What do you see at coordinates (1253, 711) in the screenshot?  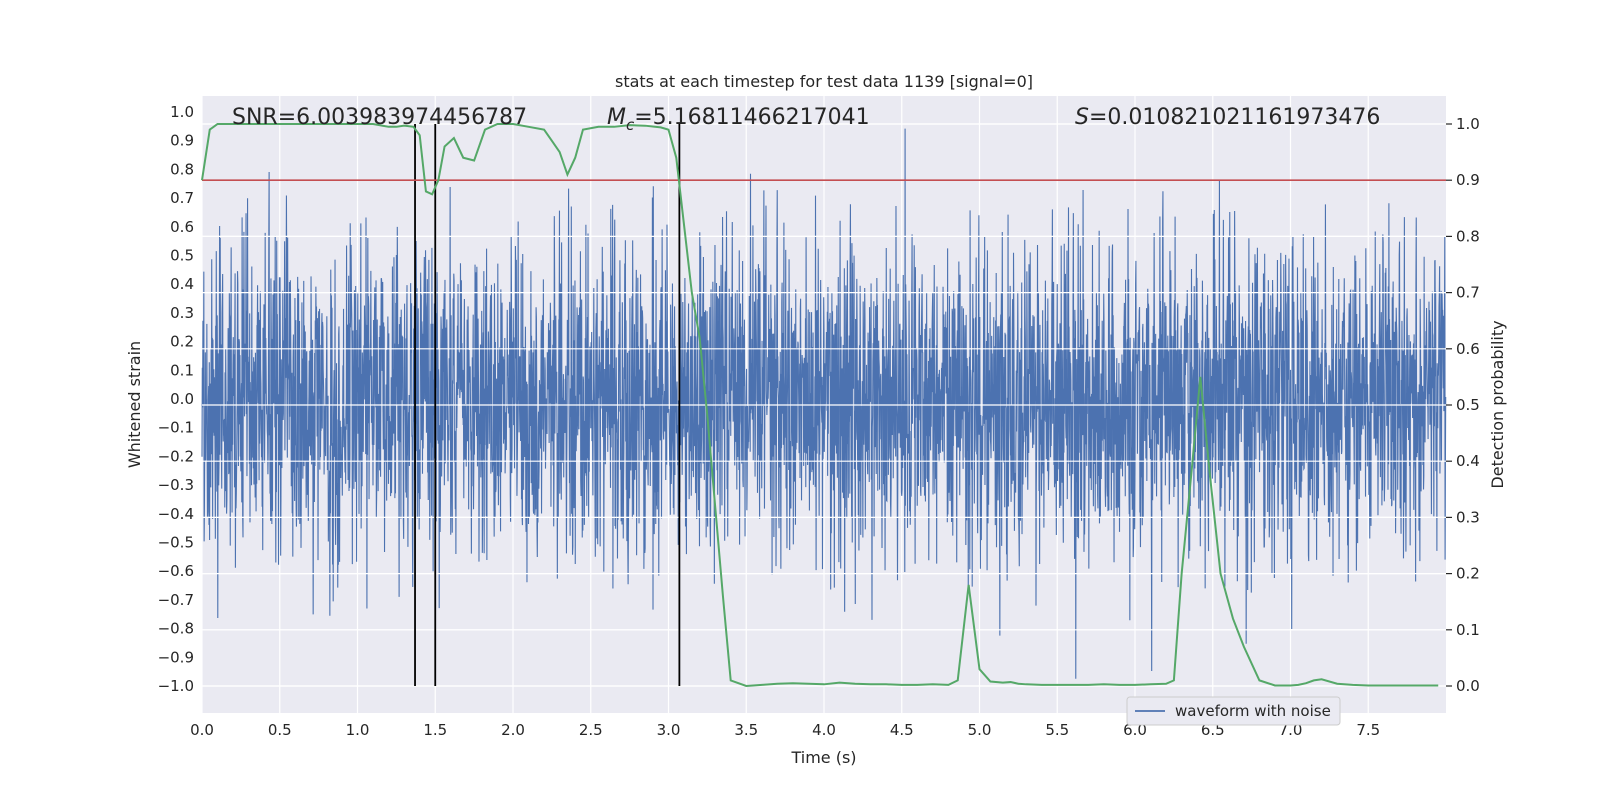 I see `legend-label: waveform with noise` at bounding box center [1253, 711].